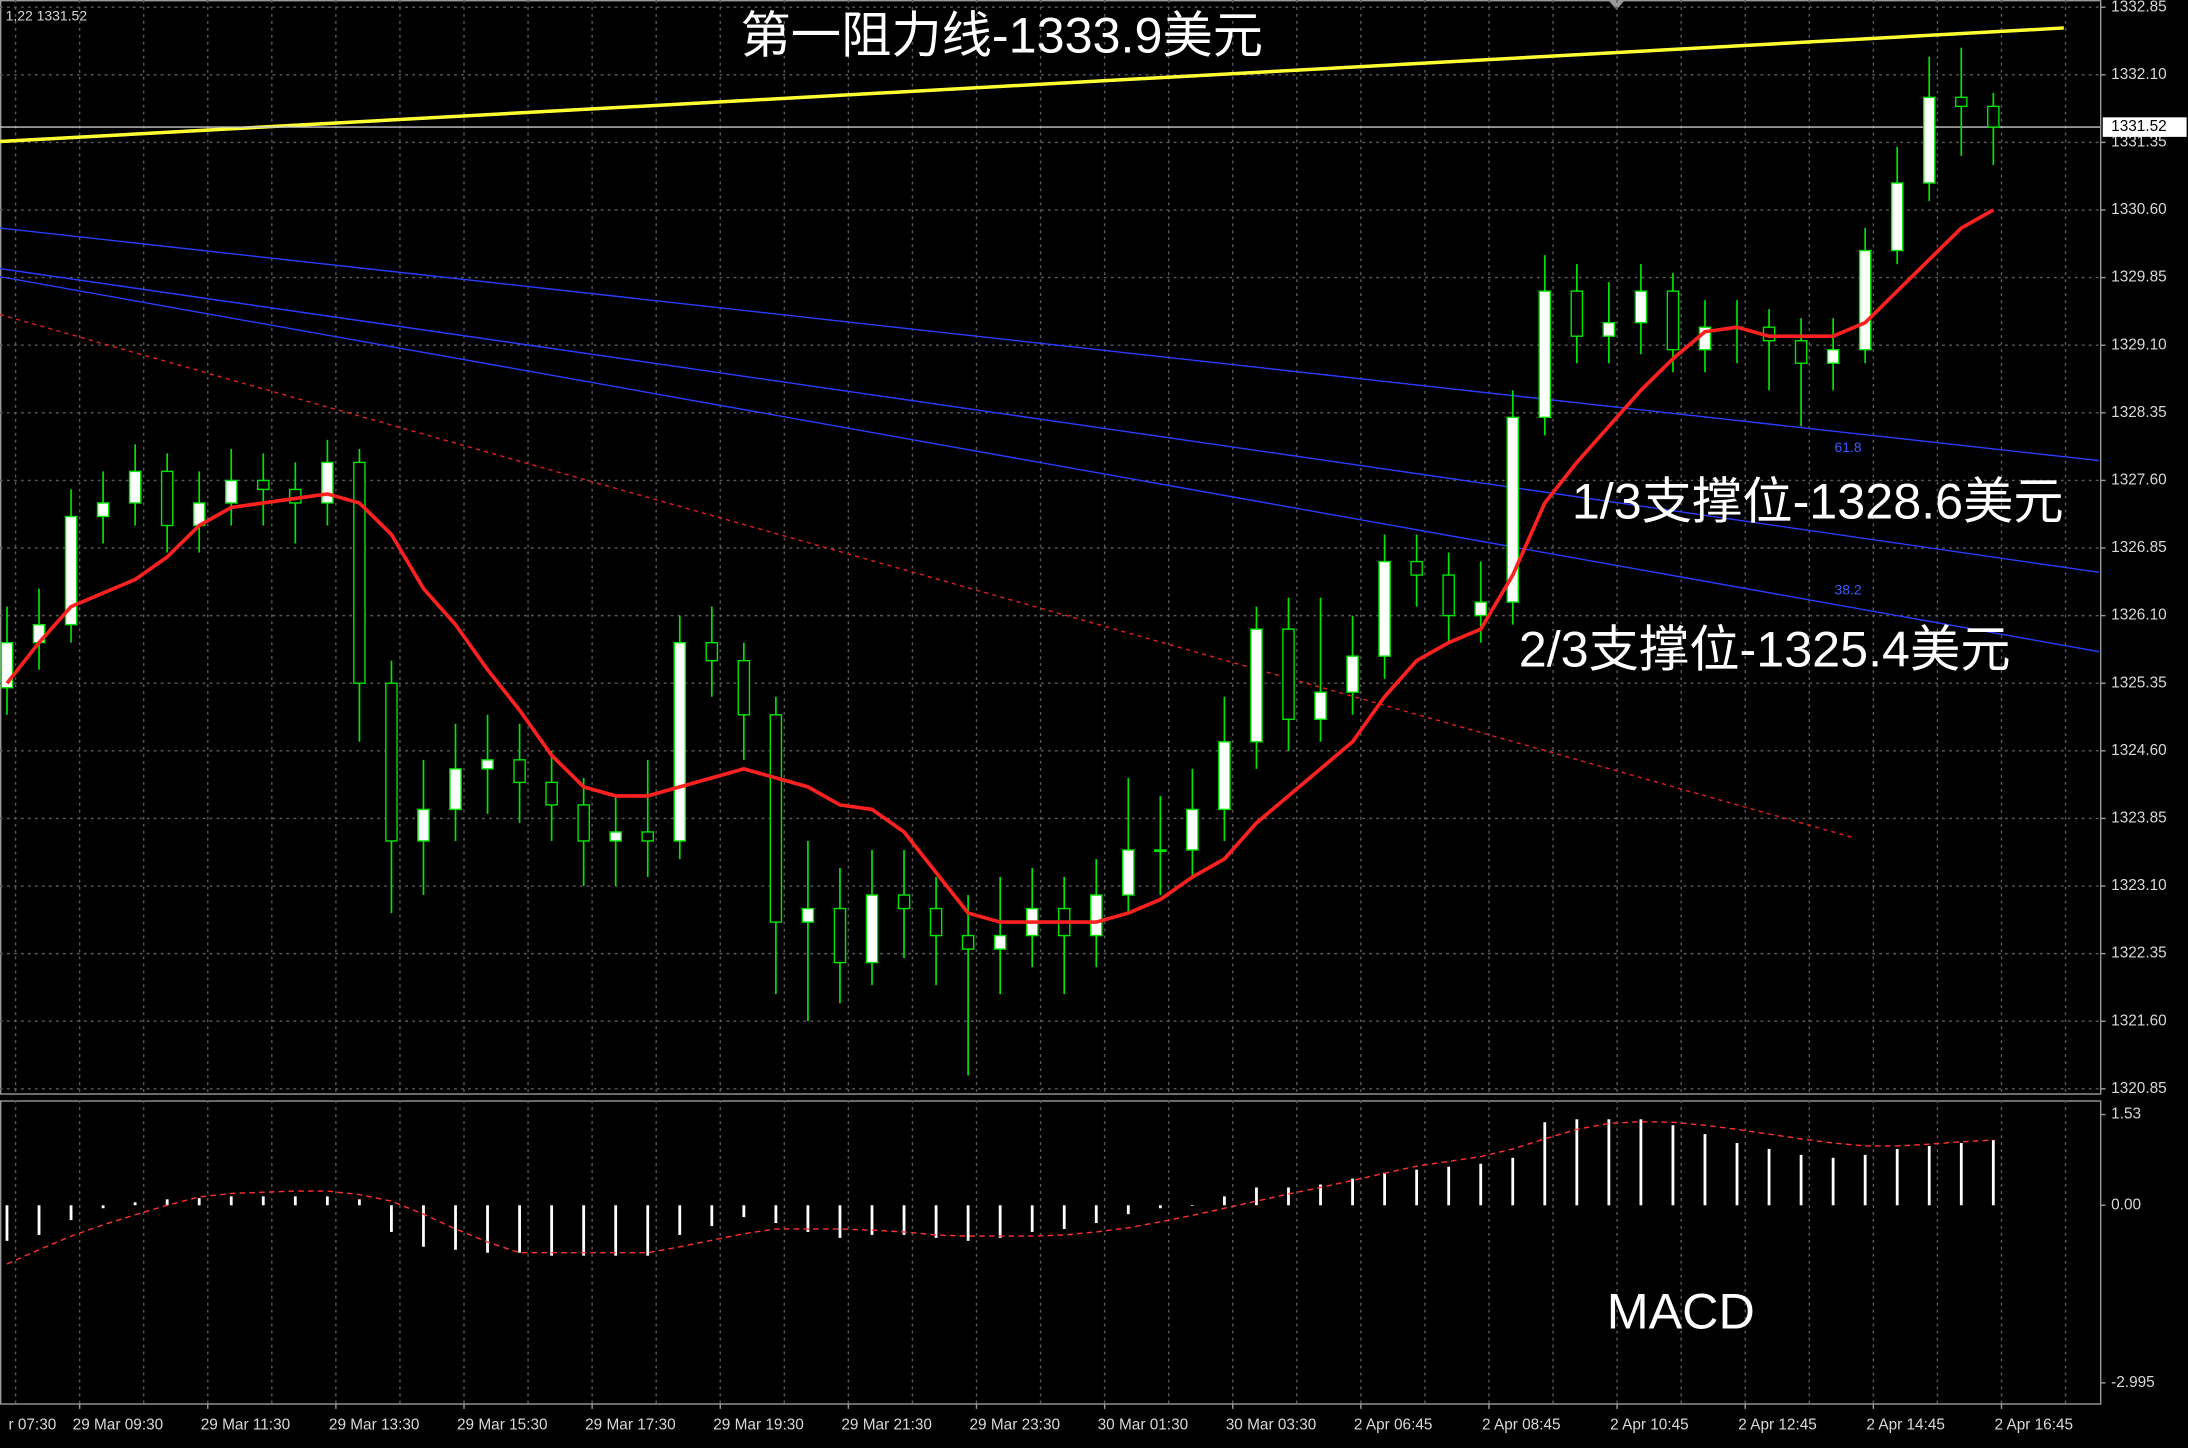 This screenshot has height=1448, width=2188. I want to click on y-tick-label: 1326.85, so click(2139, 547).